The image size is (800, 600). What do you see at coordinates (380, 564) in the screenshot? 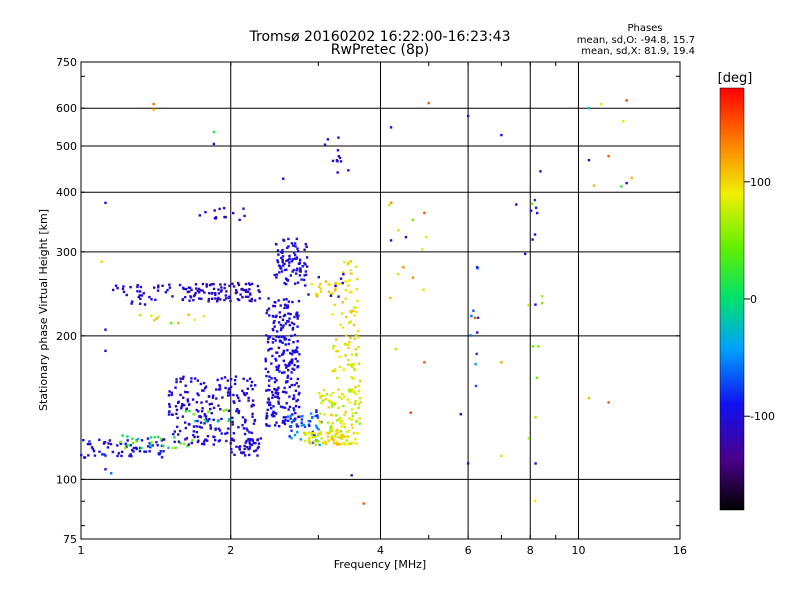
I see `x-axis-label: Frequency [MHz]` at bounding box center [380, 564].